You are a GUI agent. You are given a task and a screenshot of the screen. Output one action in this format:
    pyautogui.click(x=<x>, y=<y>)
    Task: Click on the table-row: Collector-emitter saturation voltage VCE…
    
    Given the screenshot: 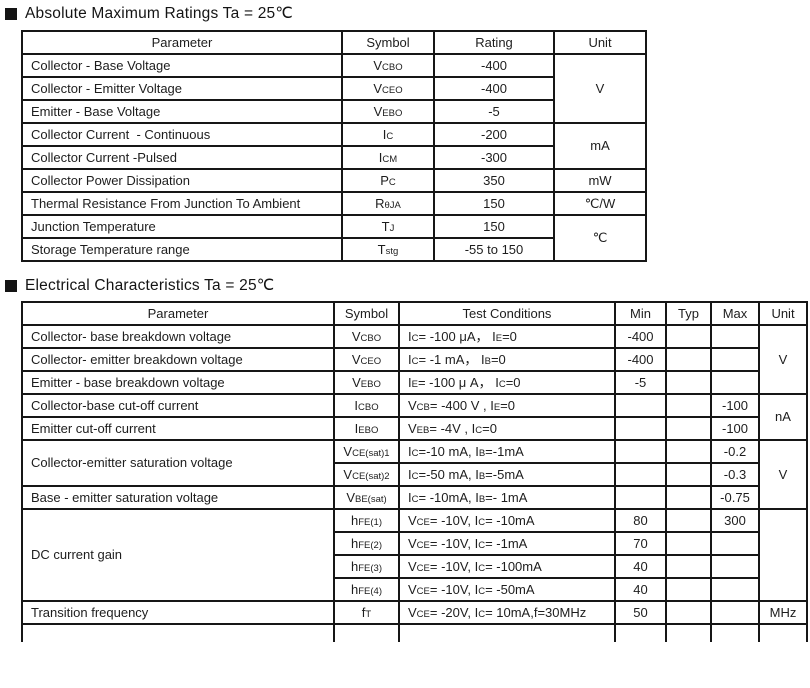 What is the action you would take?
    pyautogui.click(x=414, y=474)
    